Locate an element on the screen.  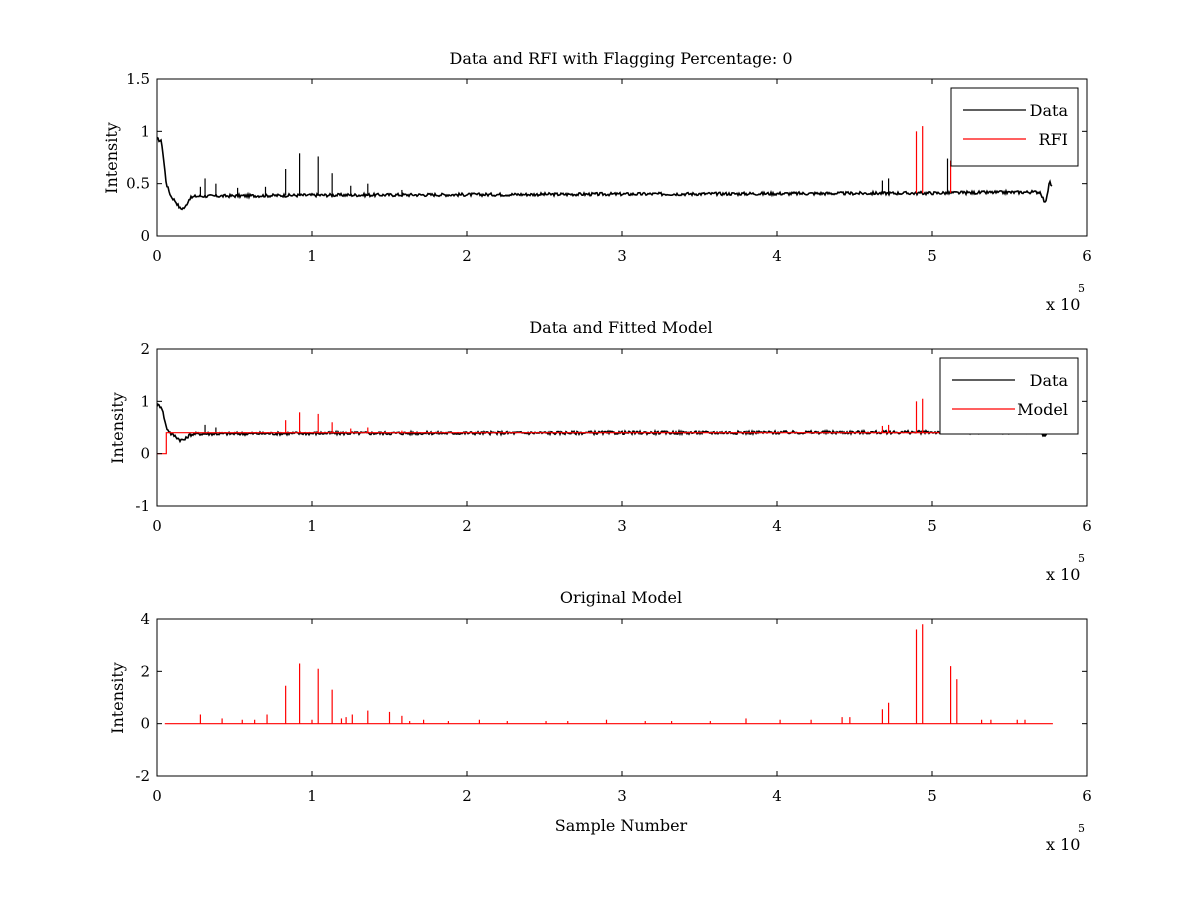
y-tick-label: -1 is located at coordinates (142, 506).